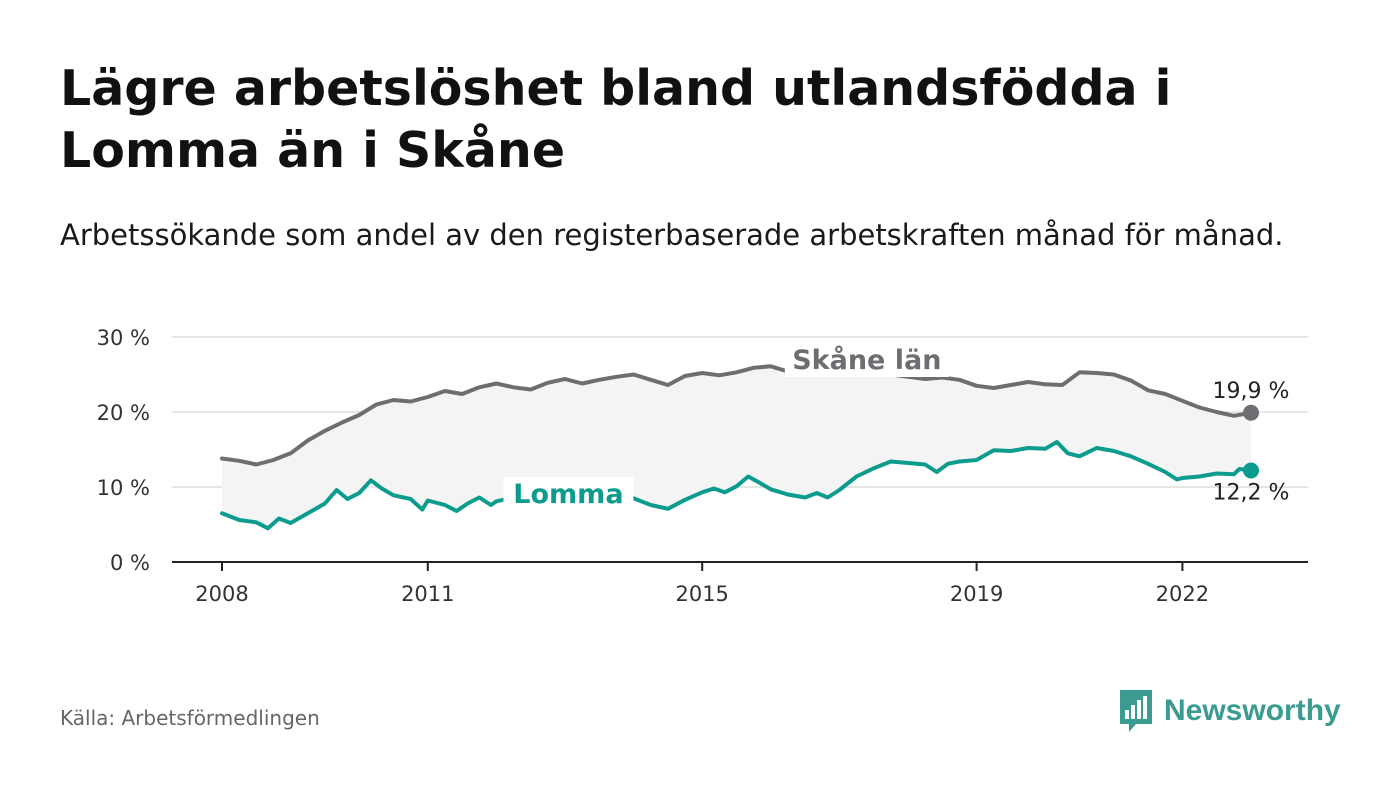 The image size is (1400, 794). What do you see at coordinates (736, 485) in the screenshot?
I see `lomma-series-line` at bounding box center [736, 485].